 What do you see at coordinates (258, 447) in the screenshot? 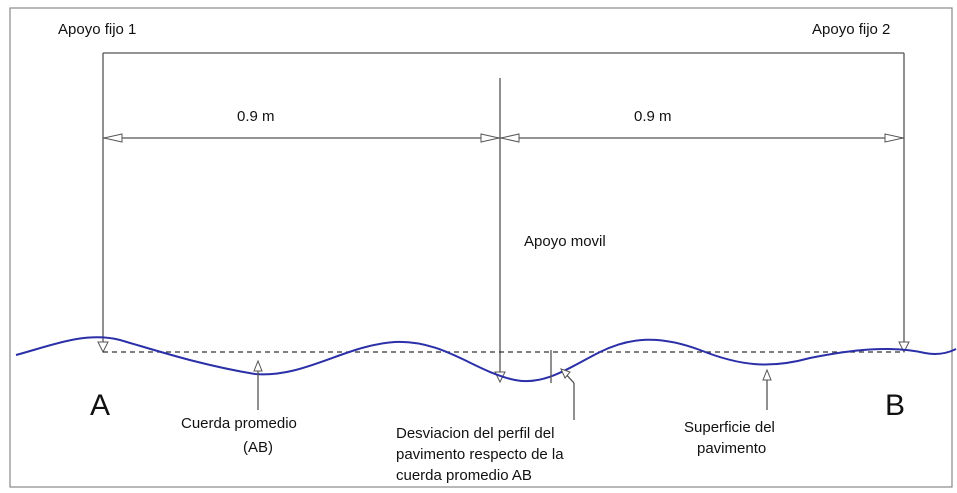
I see `chord-label-line-2: (AB)` at bounding box center [258, 447].